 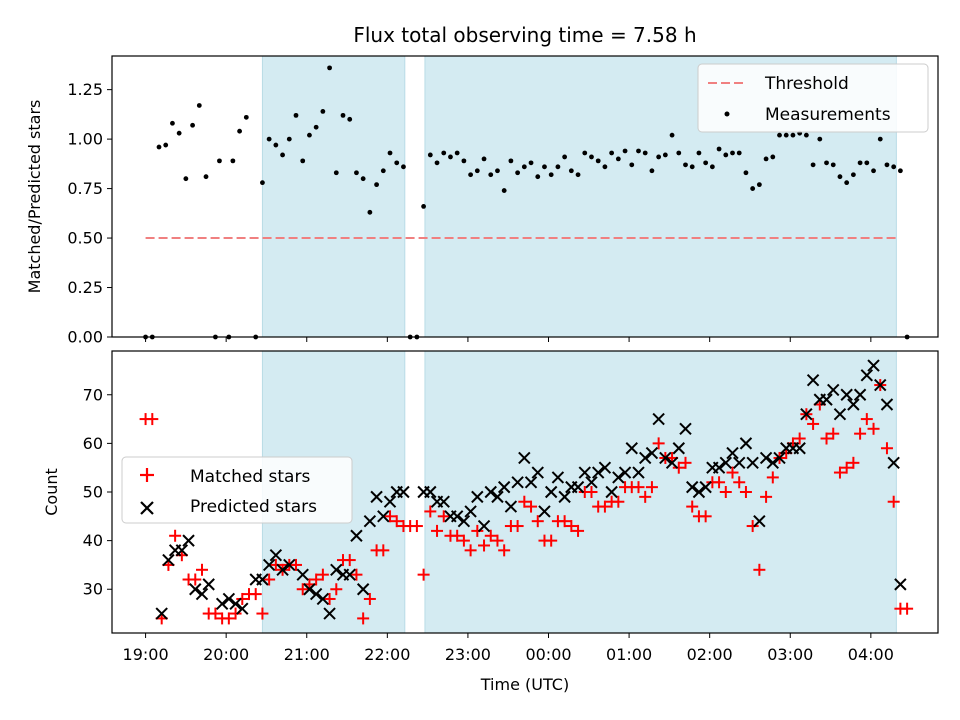 I want to click on x-axis-label: Time (UTC), so click(x=524, y=684).